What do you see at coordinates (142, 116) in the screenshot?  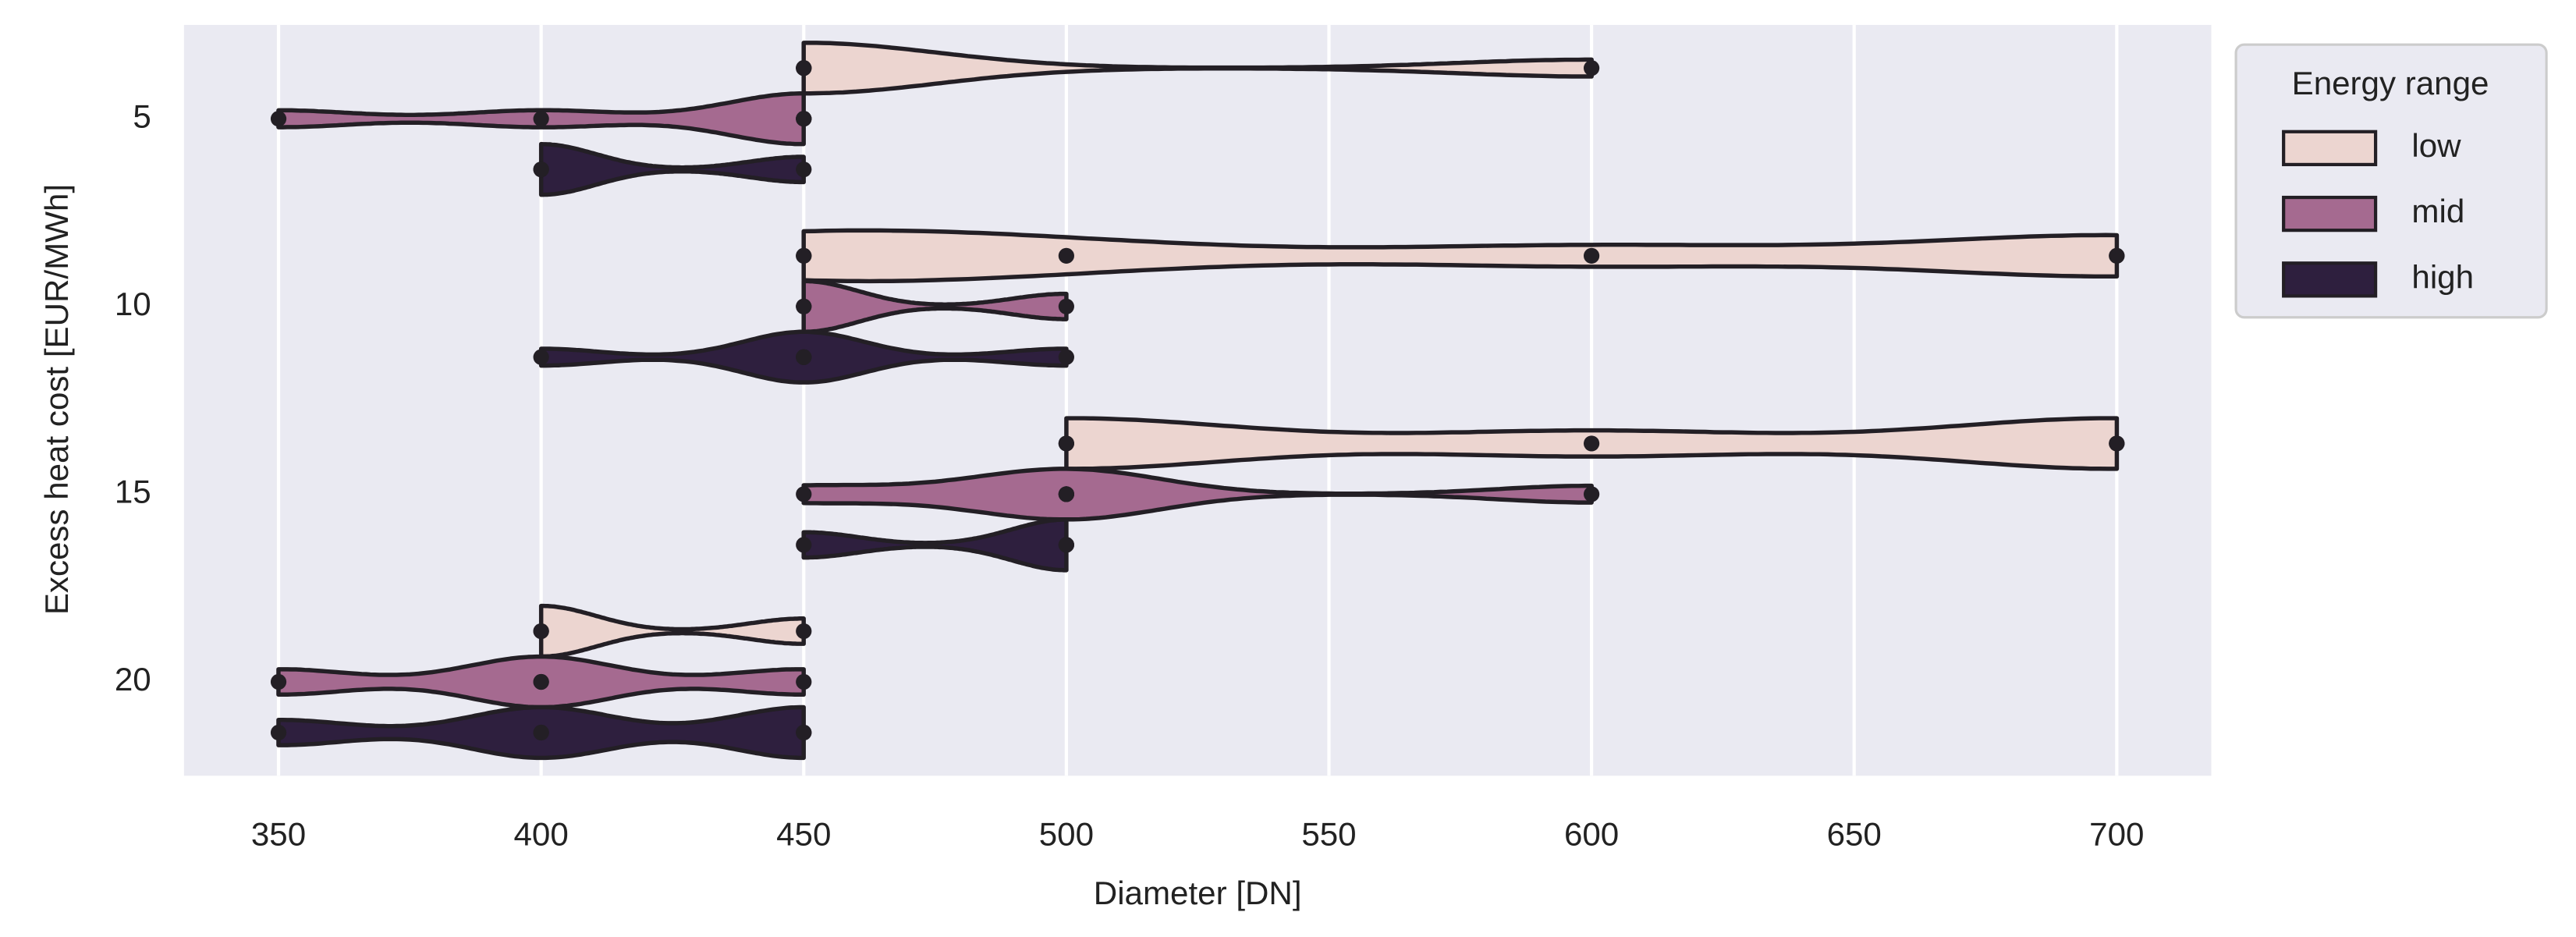 I see `y-tick-label: 5` at bounding box center [142, 116].